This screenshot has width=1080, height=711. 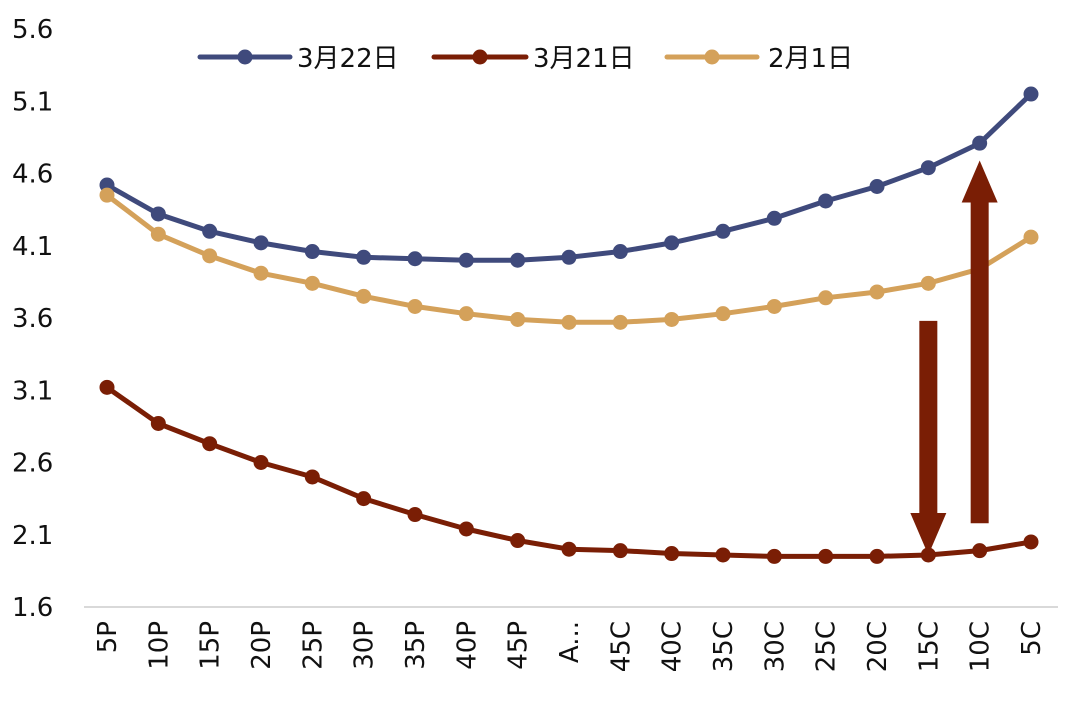 I want to click on legend-item: 3月22日, so click(x=298, y=59).